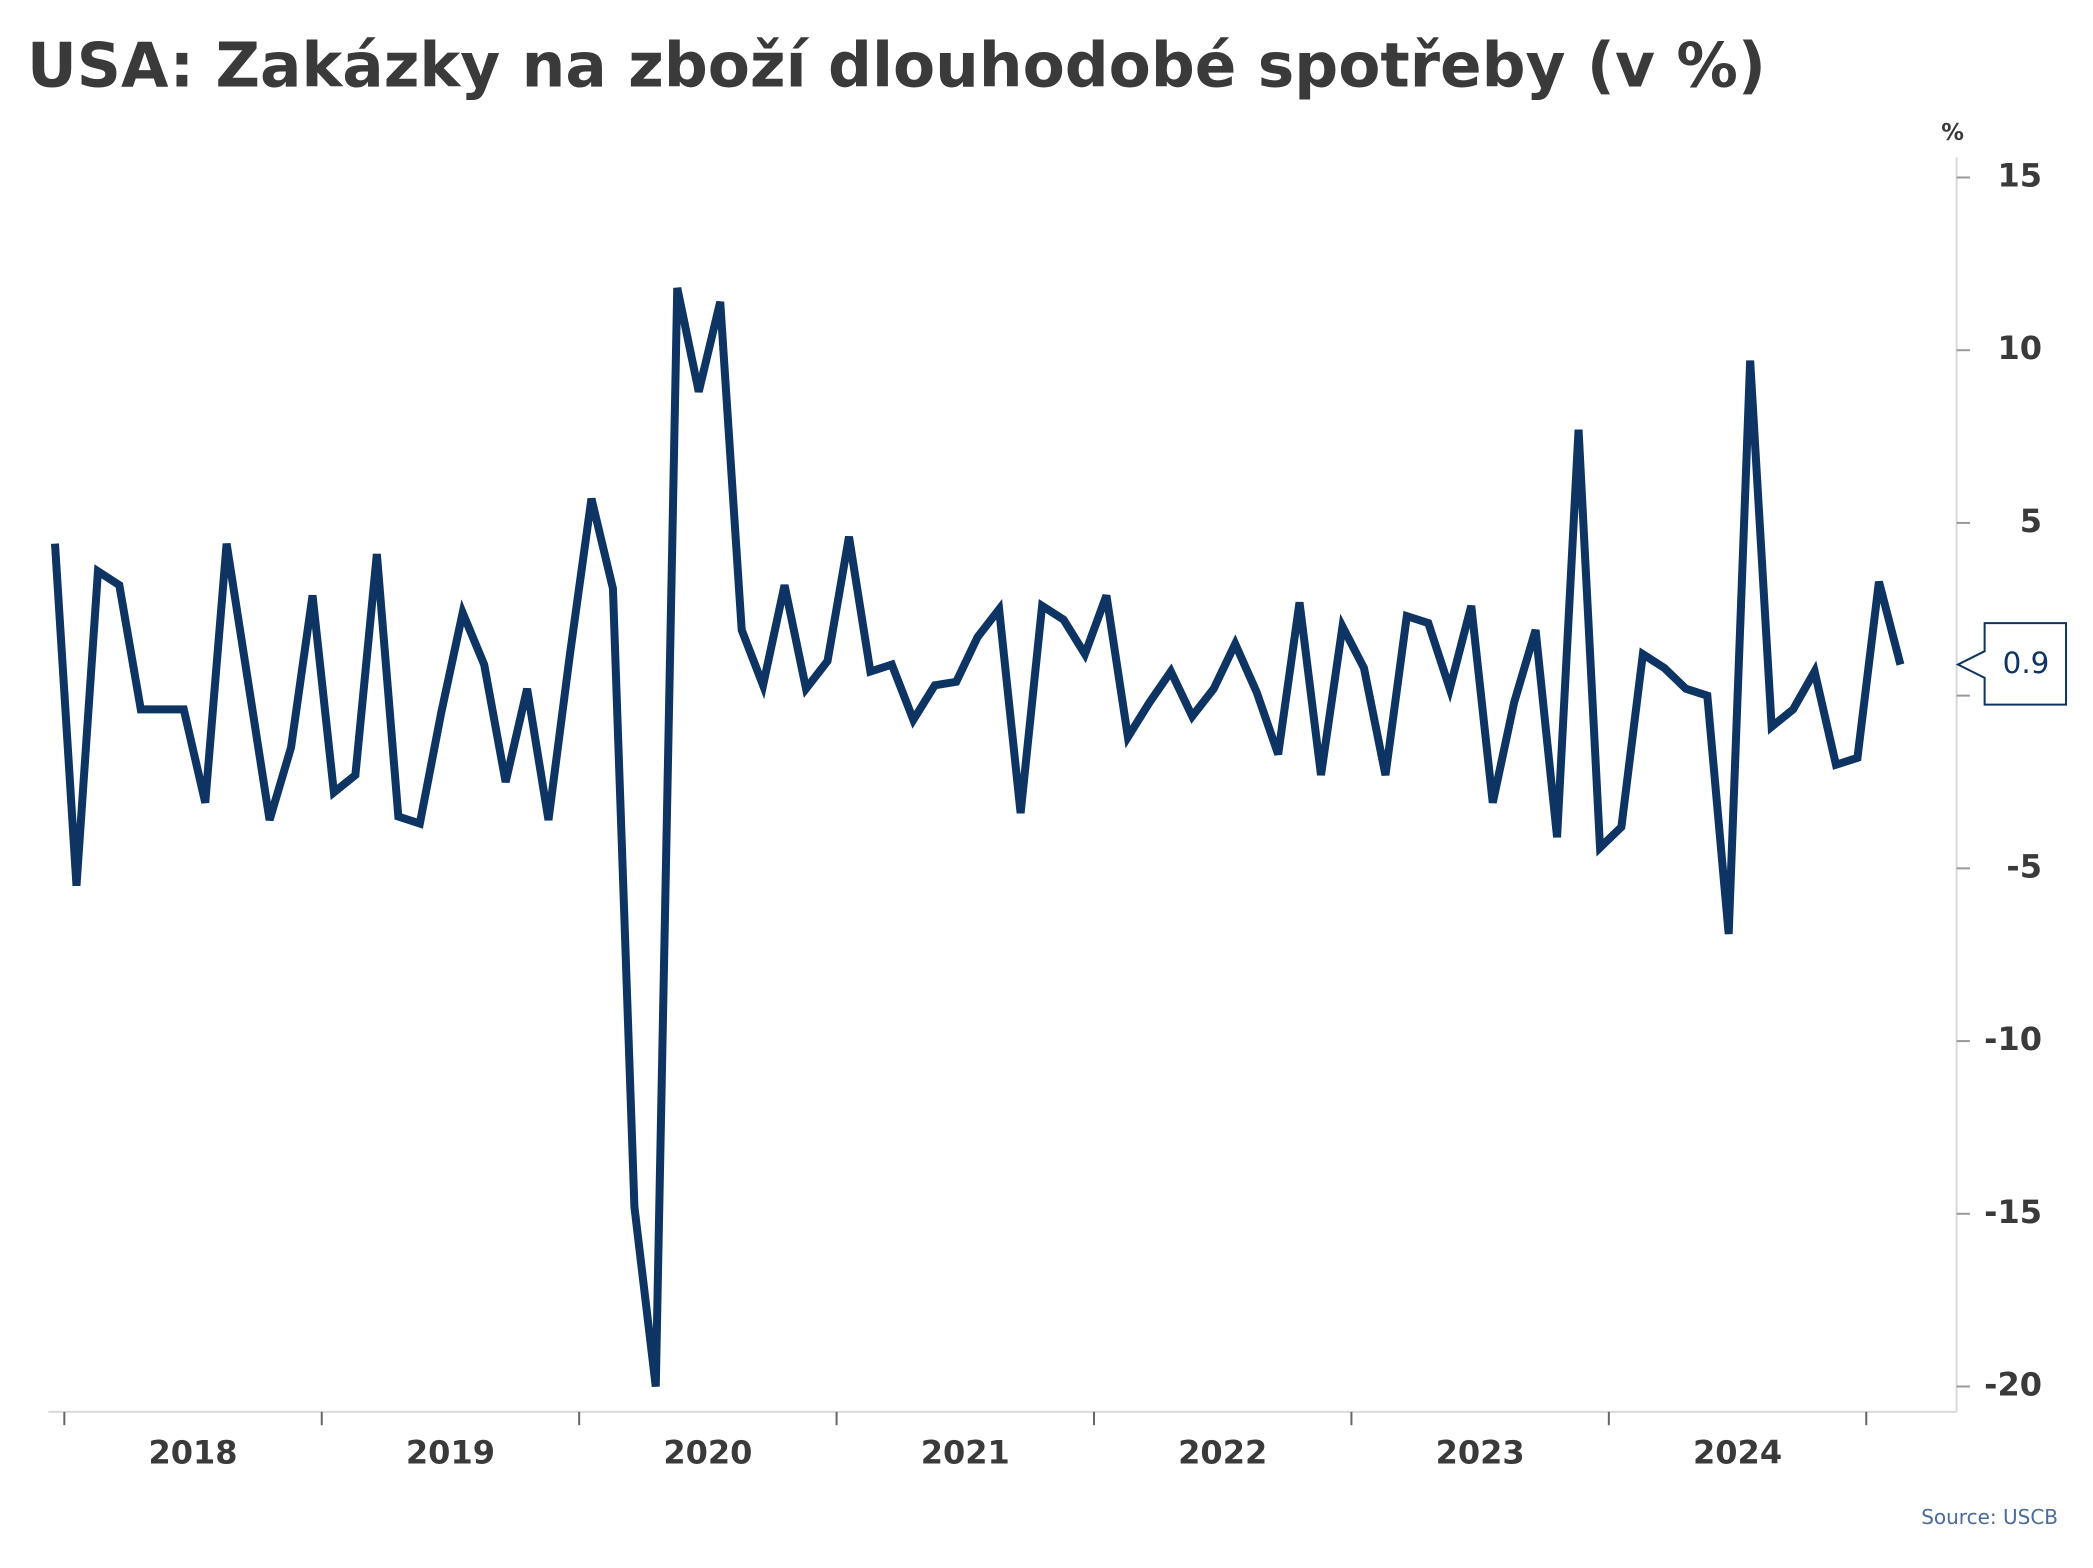 Image resolution: width=2093 pixels, height=1568 pixels. Describe the element at coordinates (1222, 1453) in the screenshot. I see `x-tick-label: 2022` at that location.